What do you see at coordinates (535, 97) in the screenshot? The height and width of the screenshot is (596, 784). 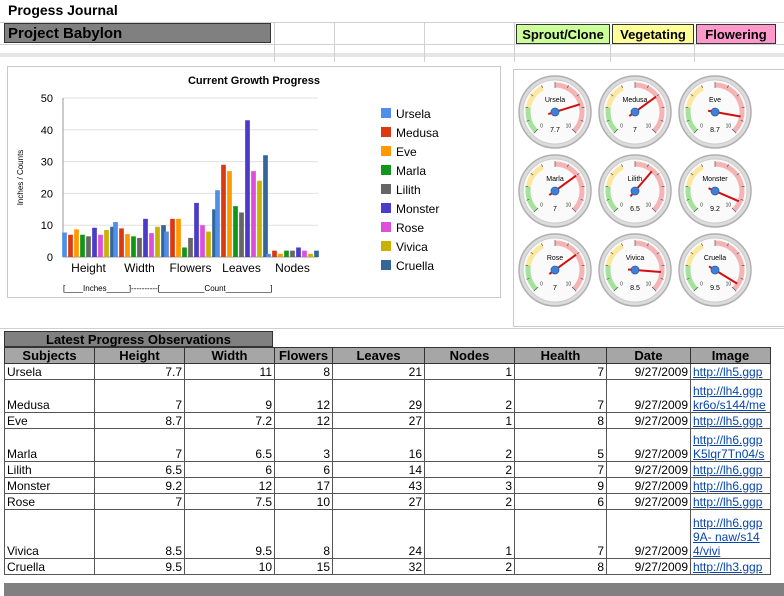 I see `gauge-zone-yellow` at bounding box center [535, 97].